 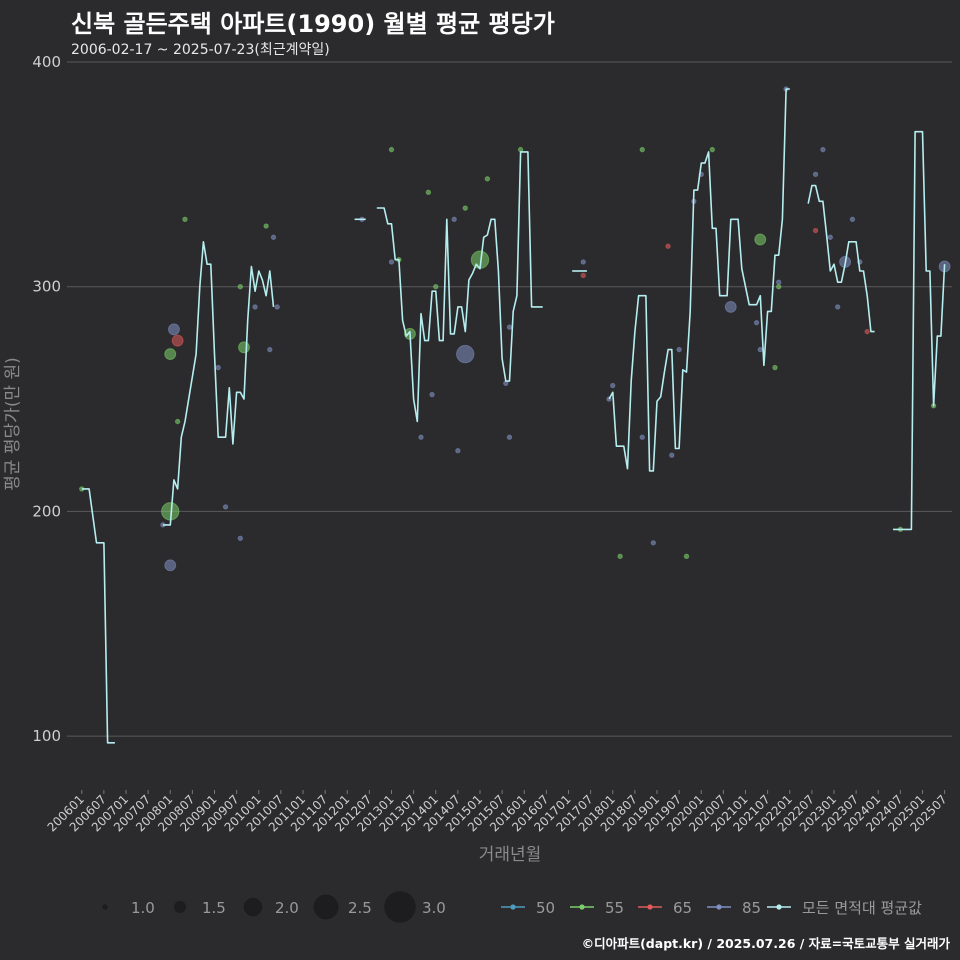 What do you see at coordinates (614, 908) in the screenshot?
I see `legend-series-label: 55` at bounding box center [614, 908].